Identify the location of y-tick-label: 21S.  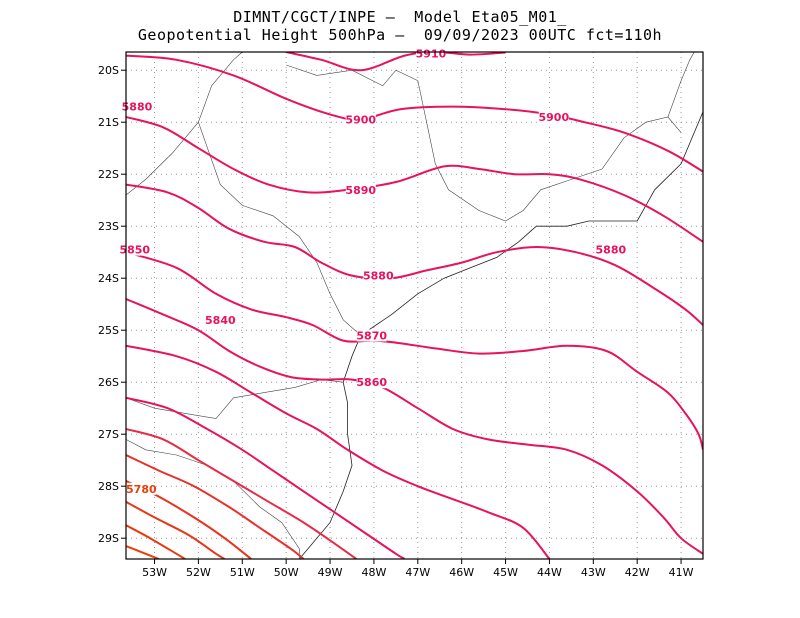
(108, 122).